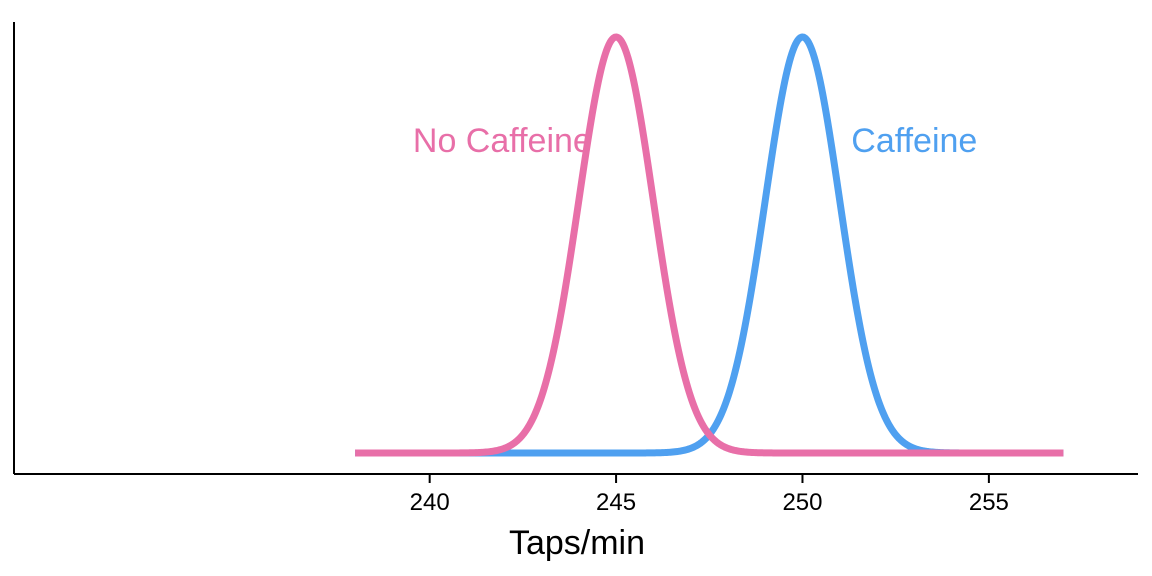 The image size is (1152, 576). I want to click on x-tick-label: 240, so click(430, 502).